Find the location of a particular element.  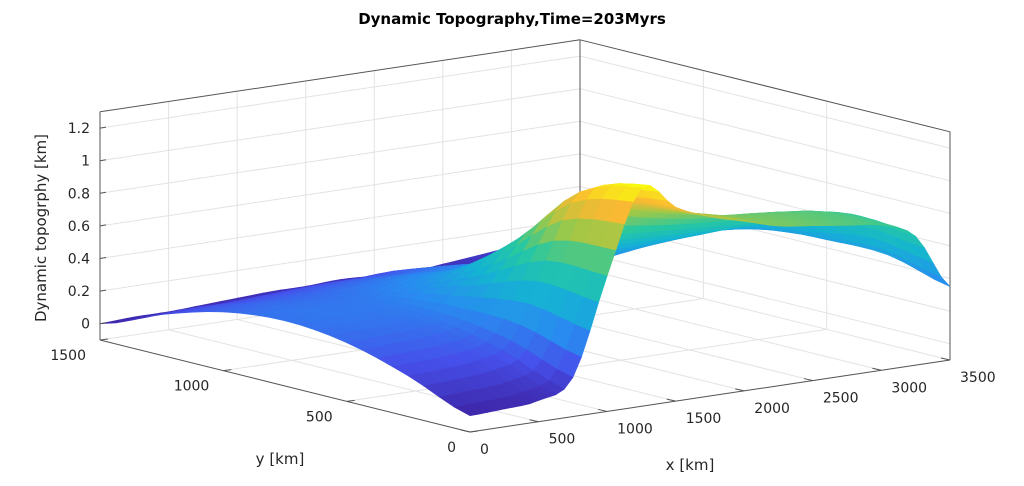

x-tick-label: 1500 is located at coordinates (704, 419).